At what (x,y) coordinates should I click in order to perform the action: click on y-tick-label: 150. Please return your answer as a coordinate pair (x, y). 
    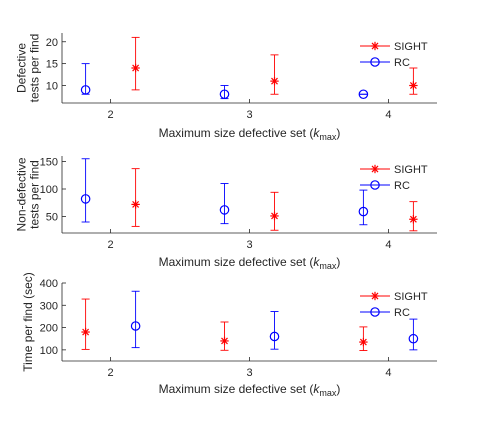
    Looking at the image, I should click on (49, 163).